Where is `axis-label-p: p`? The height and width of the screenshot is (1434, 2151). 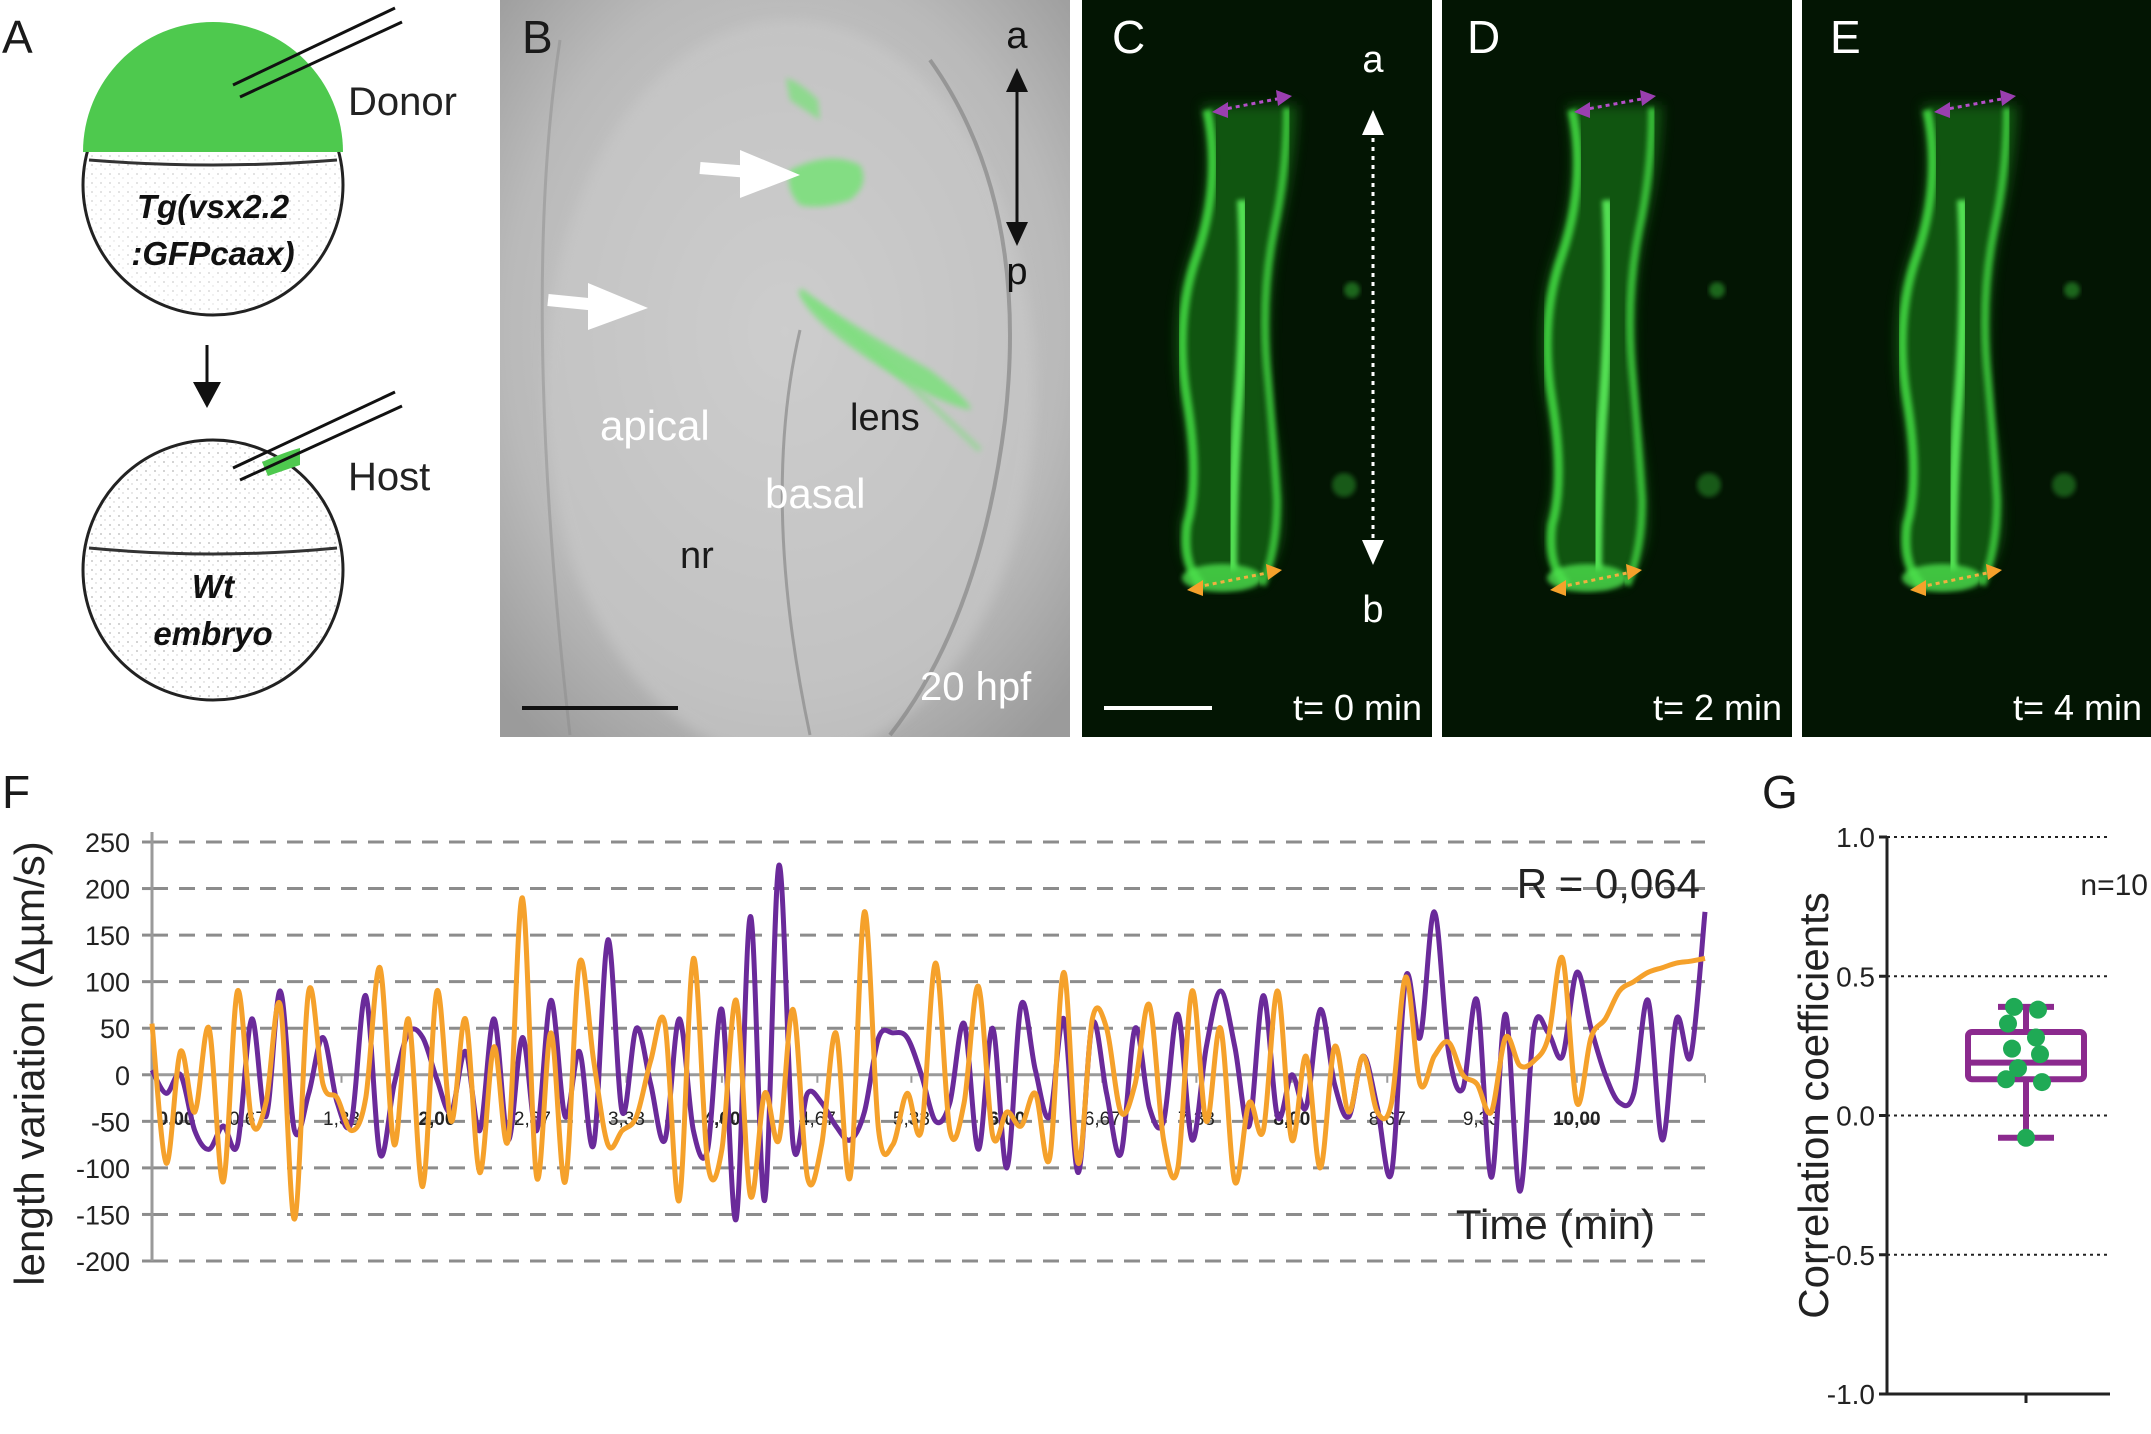 axis-label-p: p is located at coordinates (1016, 272).